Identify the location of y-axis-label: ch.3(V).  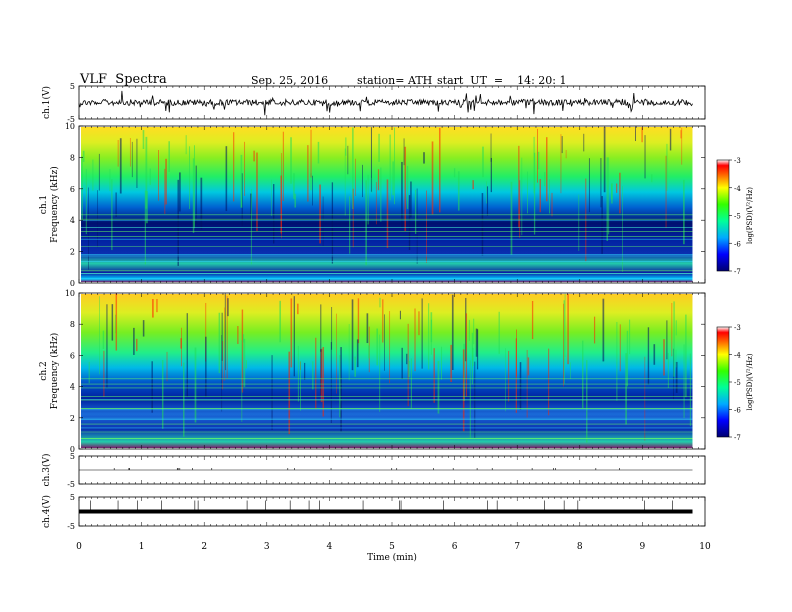
(46, 470).